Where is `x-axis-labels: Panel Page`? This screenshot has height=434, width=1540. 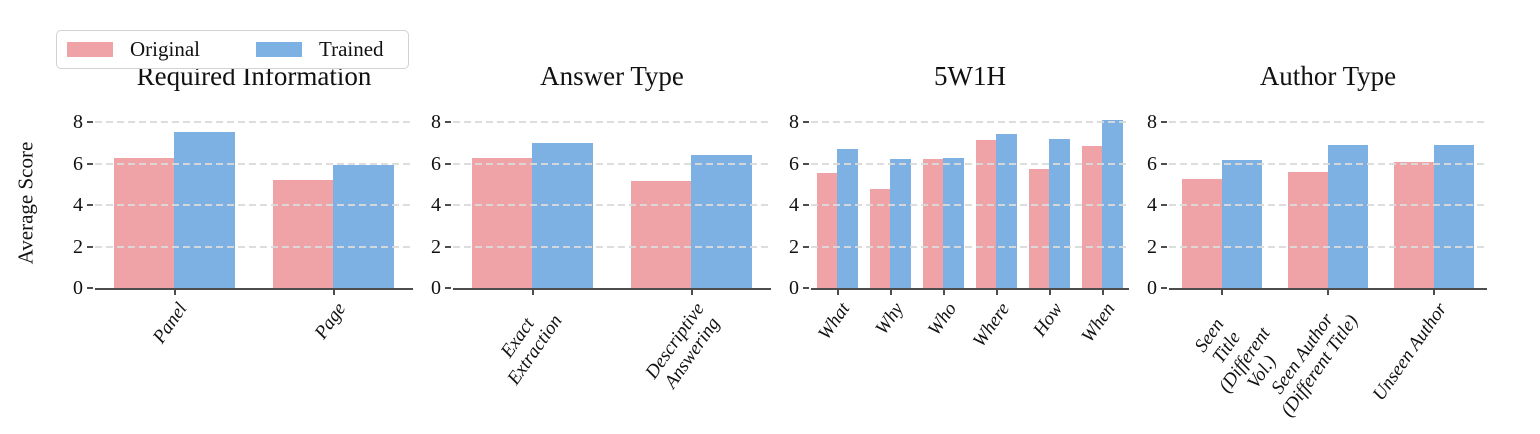
x-axis-labels: Panel Page is located at coordinates (254, 360).